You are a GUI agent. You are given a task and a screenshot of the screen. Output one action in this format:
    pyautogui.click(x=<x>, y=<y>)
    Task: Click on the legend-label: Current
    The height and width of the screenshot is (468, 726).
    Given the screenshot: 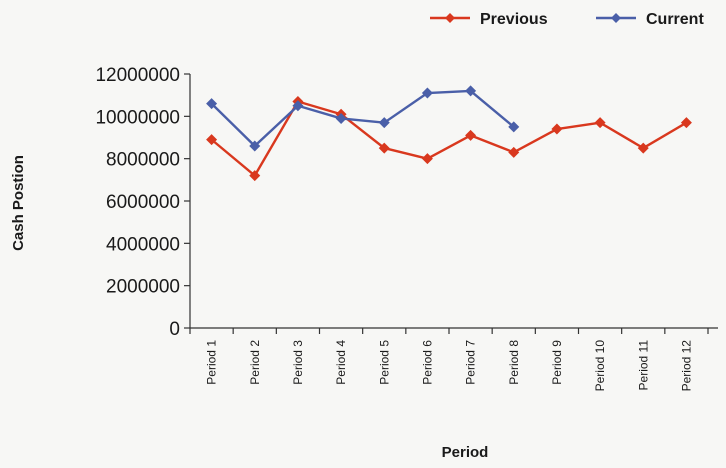 What is the action you would take?
    pyautogui.click(x=675, y=19)
    